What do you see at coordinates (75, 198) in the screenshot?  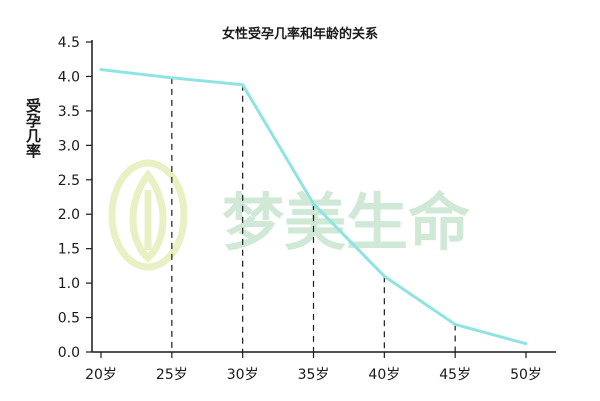 I see `y-axis-ticks: 0.0 0.5 1.0 1.5 2.0 2.5 3.0 3.5 4.0 4.5` at bounding box center [75, 198].